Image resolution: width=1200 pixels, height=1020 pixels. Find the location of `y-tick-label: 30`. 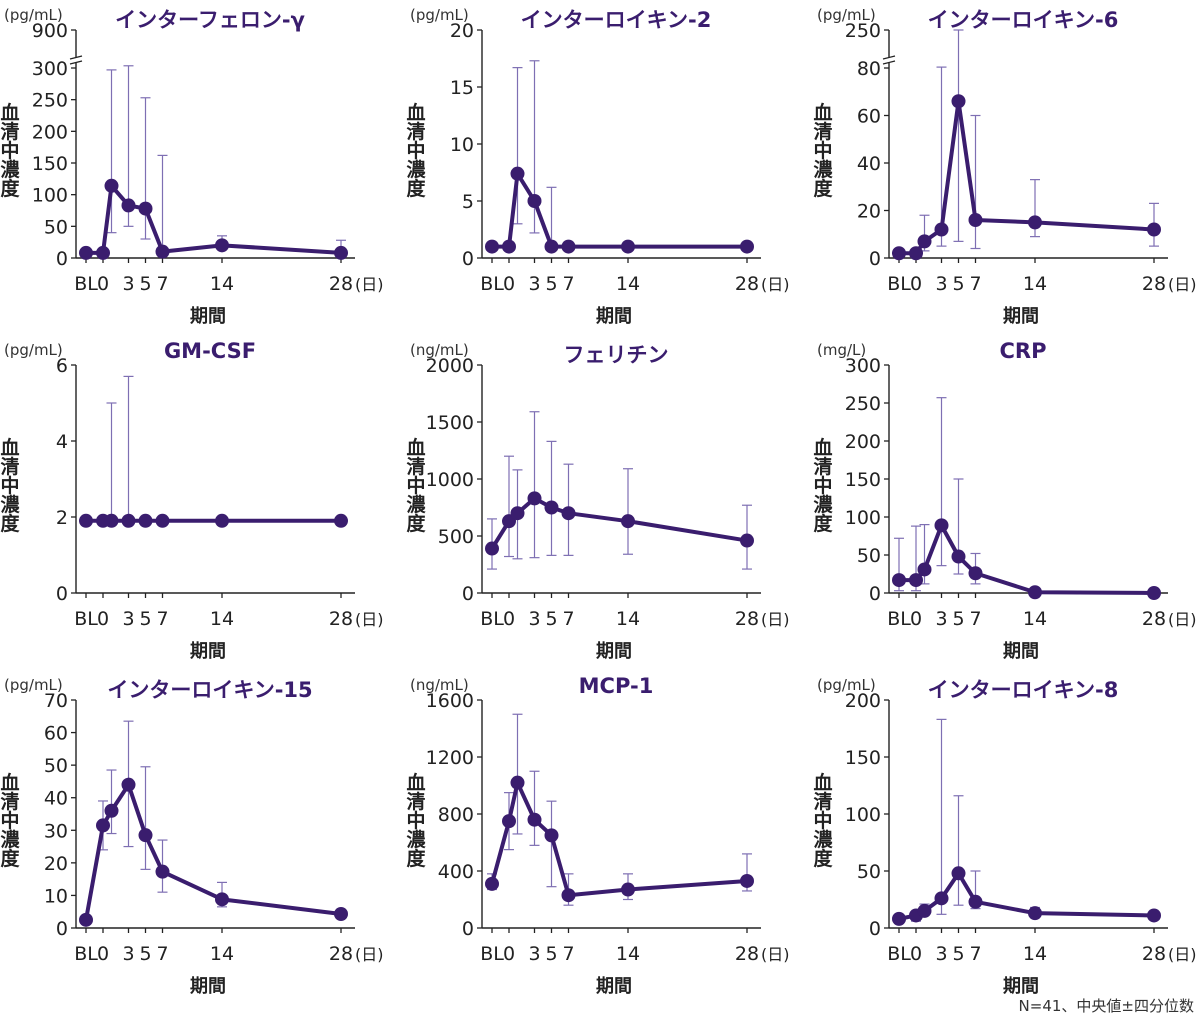

y-tick-label: 30 is located at coordinates (56, 831).